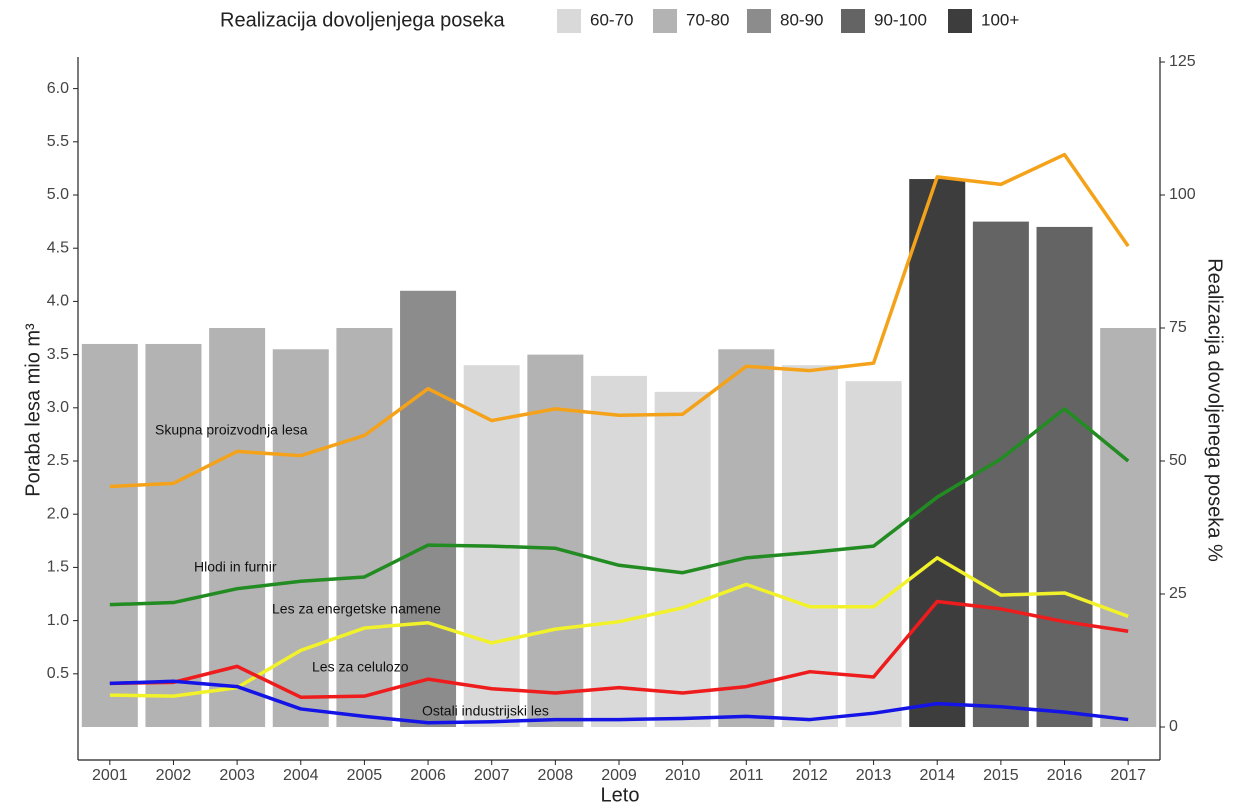  Describe the element at coordinates (810, 775) in the screenshot. I see `x-tick-label: 2012` at that location.